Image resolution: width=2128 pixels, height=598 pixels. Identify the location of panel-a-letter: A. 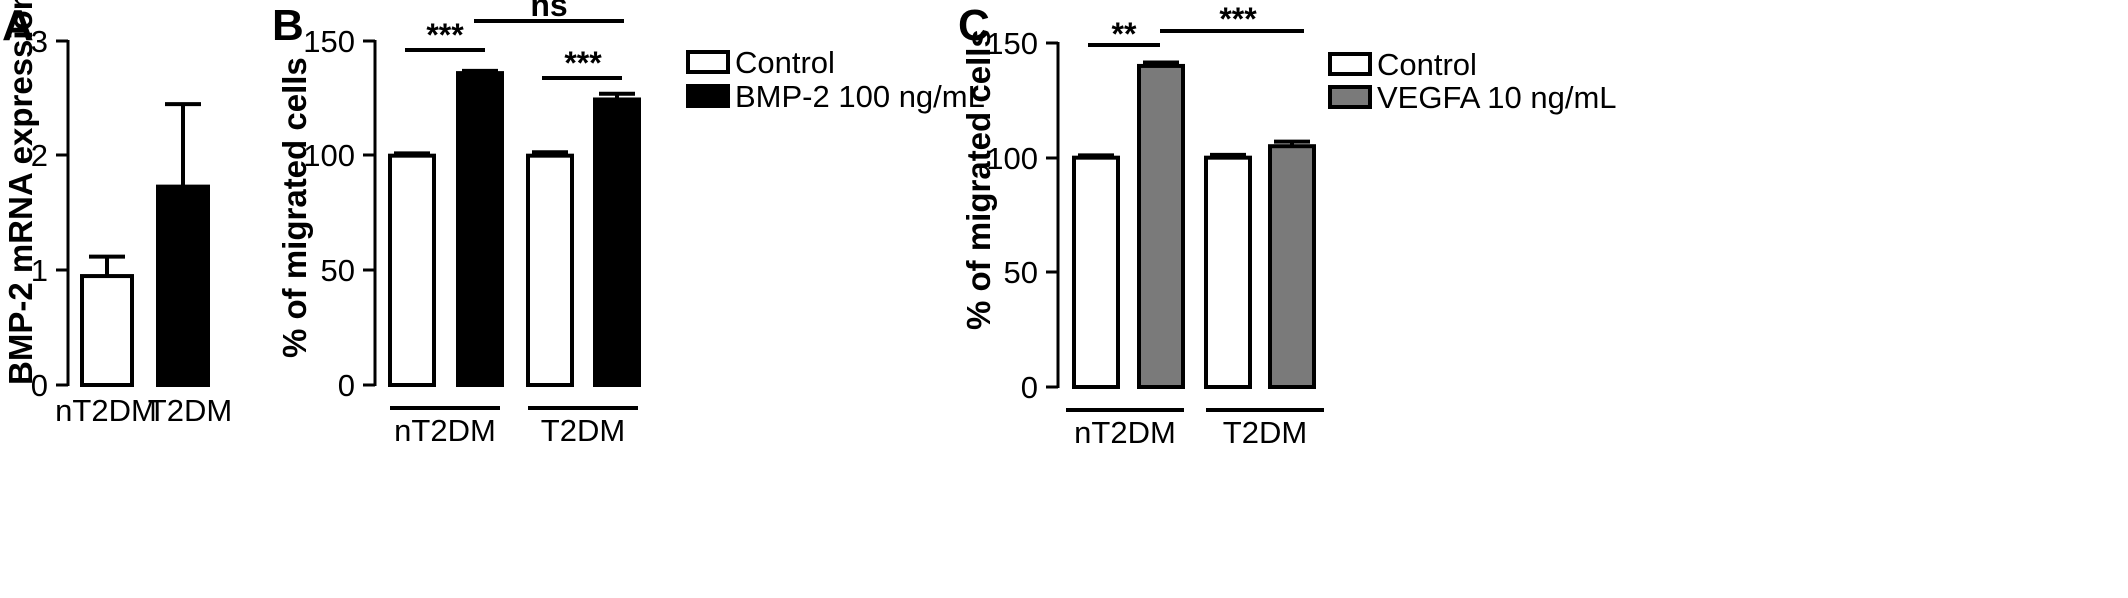
(18, 25).